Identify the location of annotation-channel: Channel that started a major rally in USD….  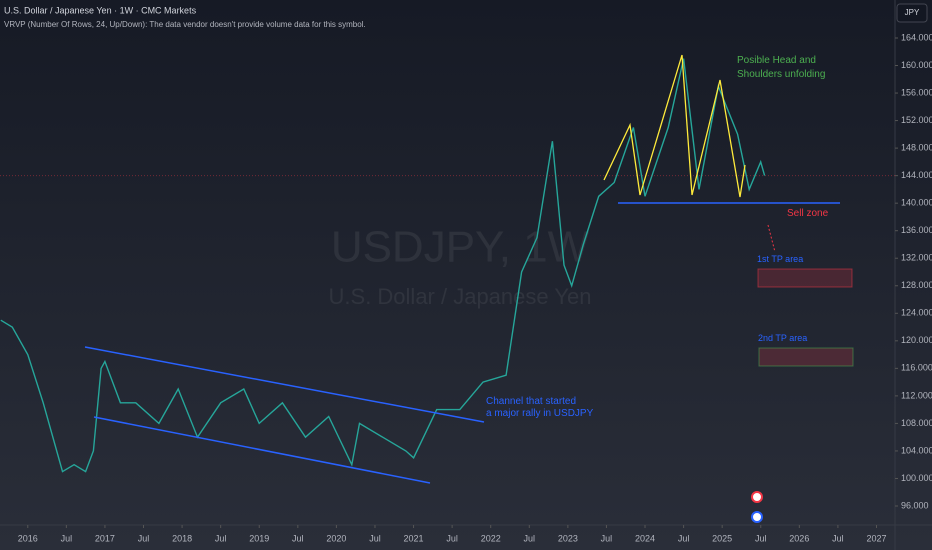
(540, 407).